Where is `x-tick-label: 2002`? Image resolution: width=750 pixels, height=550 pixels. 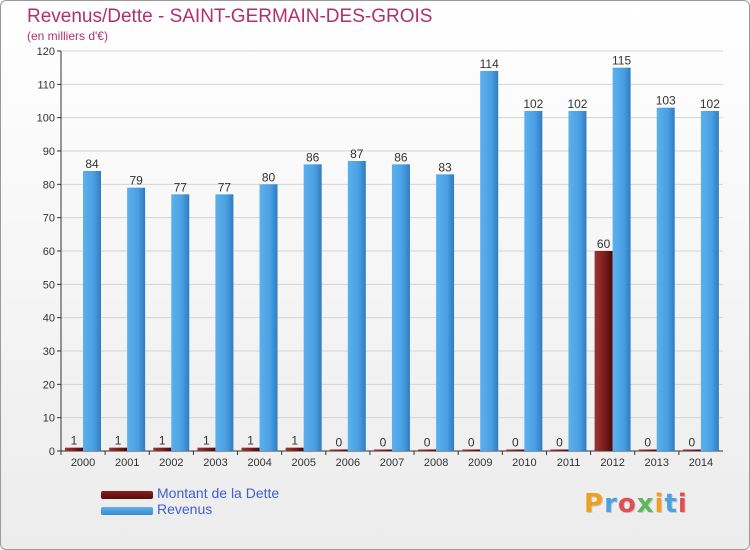 x-tick-label: 2002 is located at coordinates (171, 463).